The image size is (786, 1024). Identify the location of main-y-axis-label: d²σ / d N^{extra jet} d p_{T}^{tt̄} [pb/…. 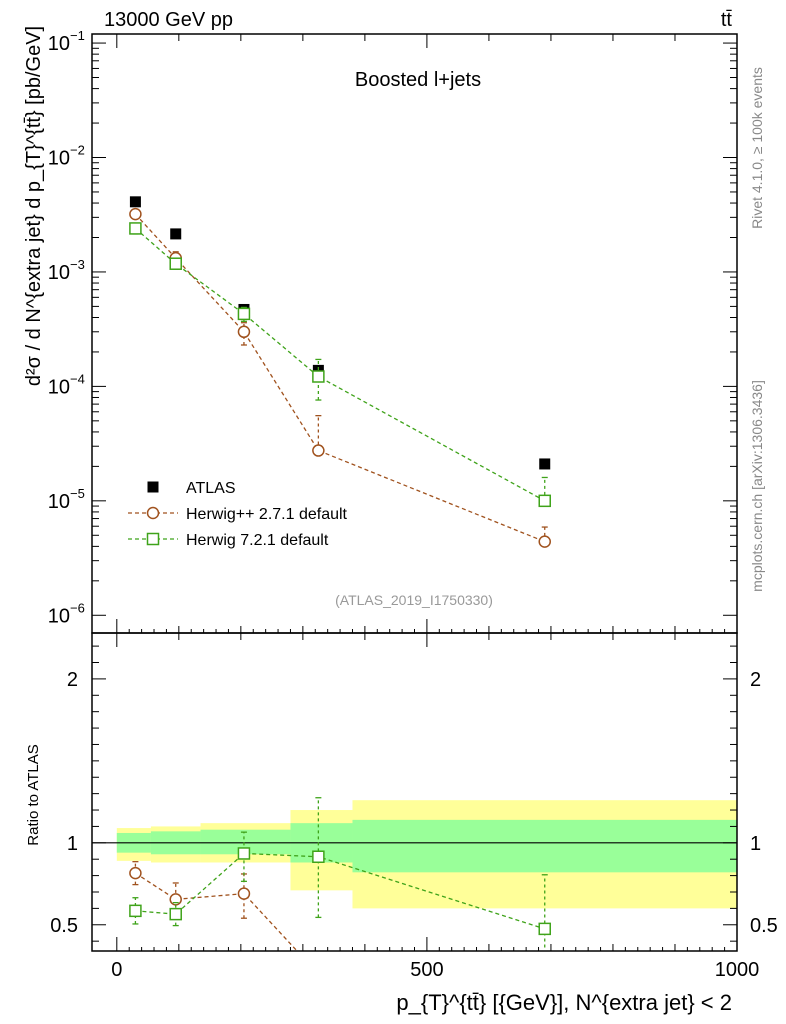
(34, 206).